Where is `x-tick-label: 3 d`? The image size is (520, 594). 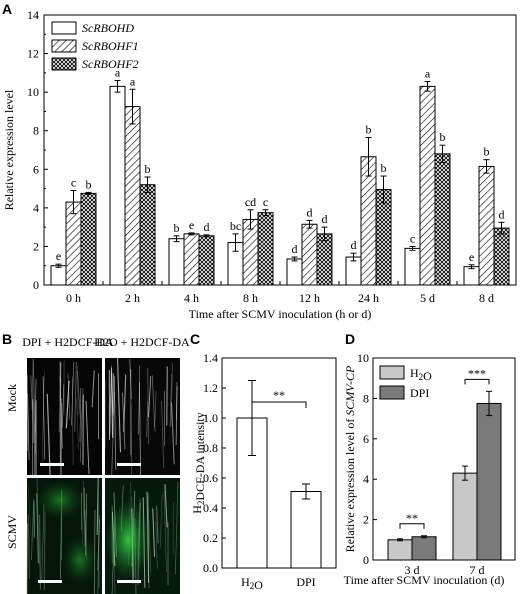 x-tick-label: 3 d is located at coordinates (412, 570).